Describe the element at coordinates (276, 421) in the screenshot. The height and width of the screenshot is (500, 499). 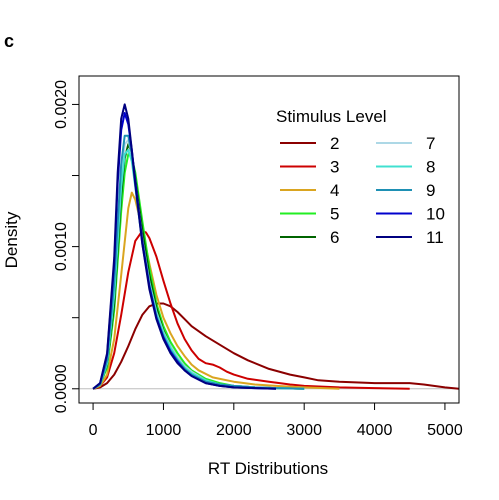
I see `x-axis: 0 1000 2000 3000 4000 5000` at that location.